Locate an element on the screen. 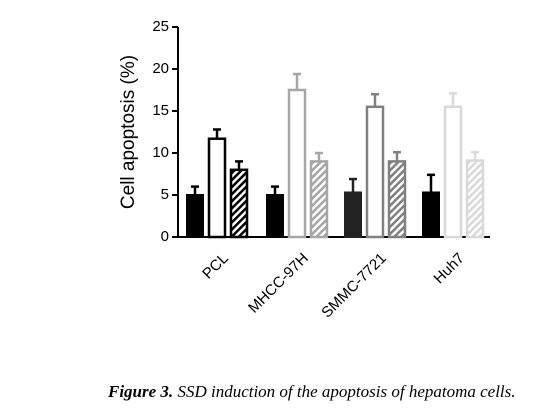 This screenshot has width=538, height=413. x-tick-label: PCL is located at coordinates (215, 266).